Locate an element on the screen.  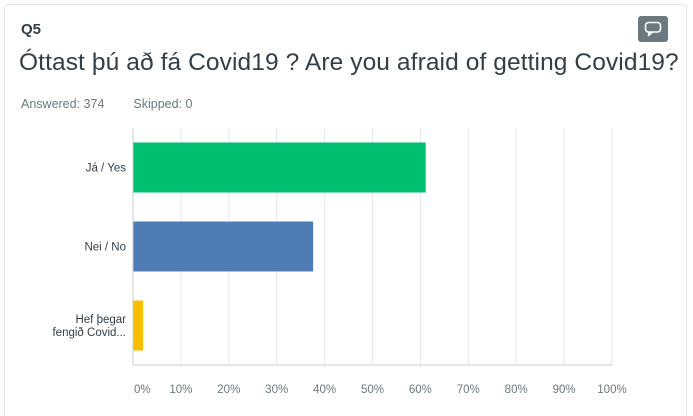
x-tick-label: 90% is located at coordinates (564, 390).